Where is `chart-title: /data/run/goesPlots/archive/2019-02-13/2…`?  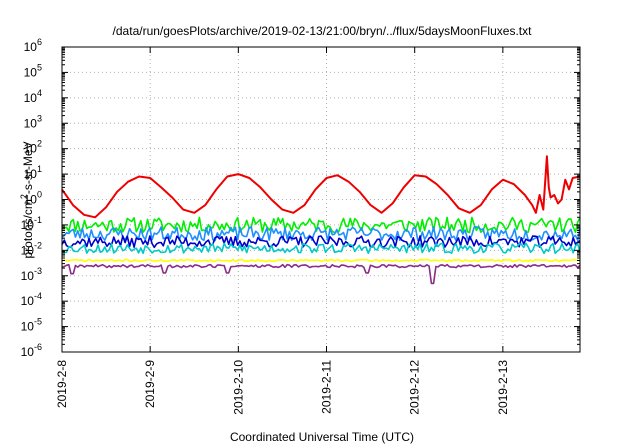 chart-title: /data/run/goesPlots/archive/2019-02-13/2… is located at coordinates (323, 31).